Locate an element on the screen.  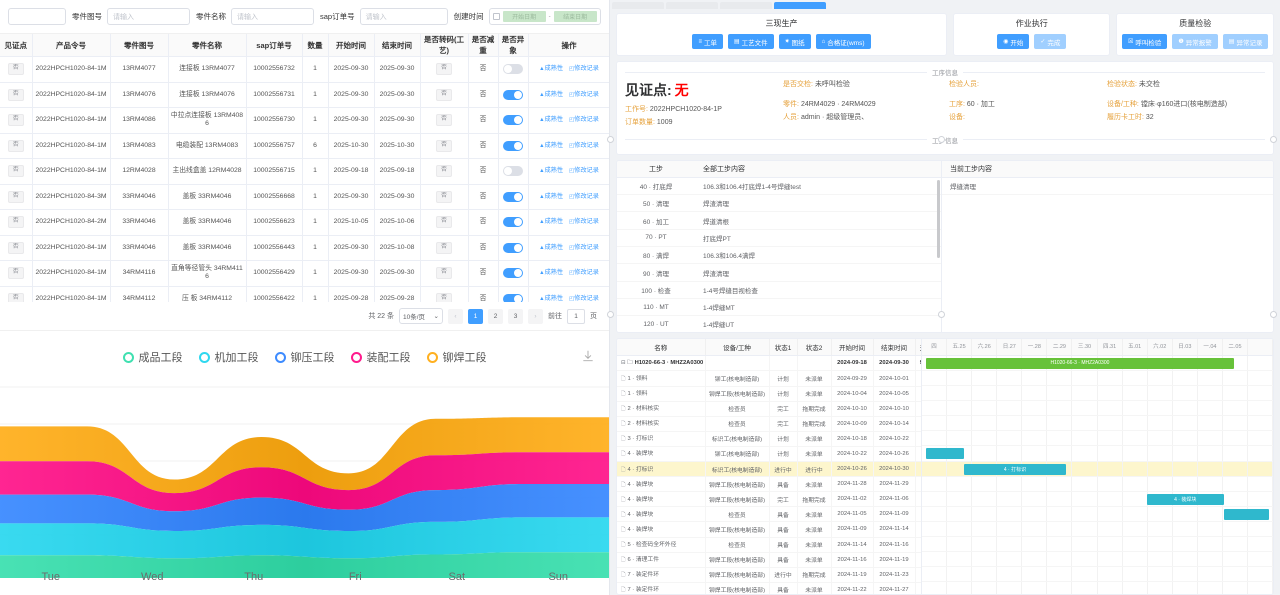
legend-item-4: 铆焊工段 is located at coordinates (456, 357).